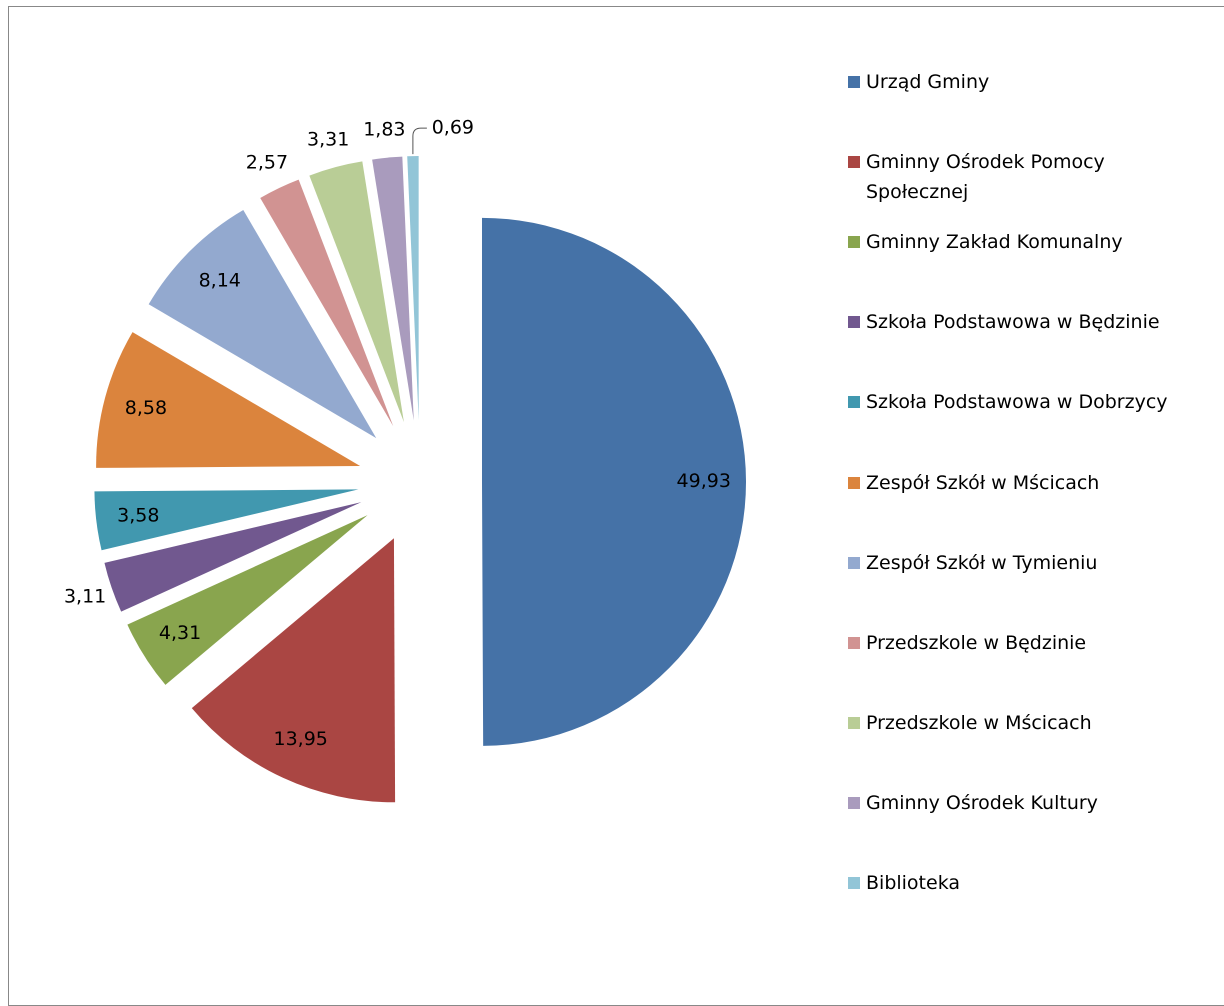 The width and height of the screenshot is (1224, 1006). What do you see at coordinates (1013, 322) in the screenshot?
I see `legend-label: Szkoła Podstawowa w Będzinie` at bounding box center [1013, 322].